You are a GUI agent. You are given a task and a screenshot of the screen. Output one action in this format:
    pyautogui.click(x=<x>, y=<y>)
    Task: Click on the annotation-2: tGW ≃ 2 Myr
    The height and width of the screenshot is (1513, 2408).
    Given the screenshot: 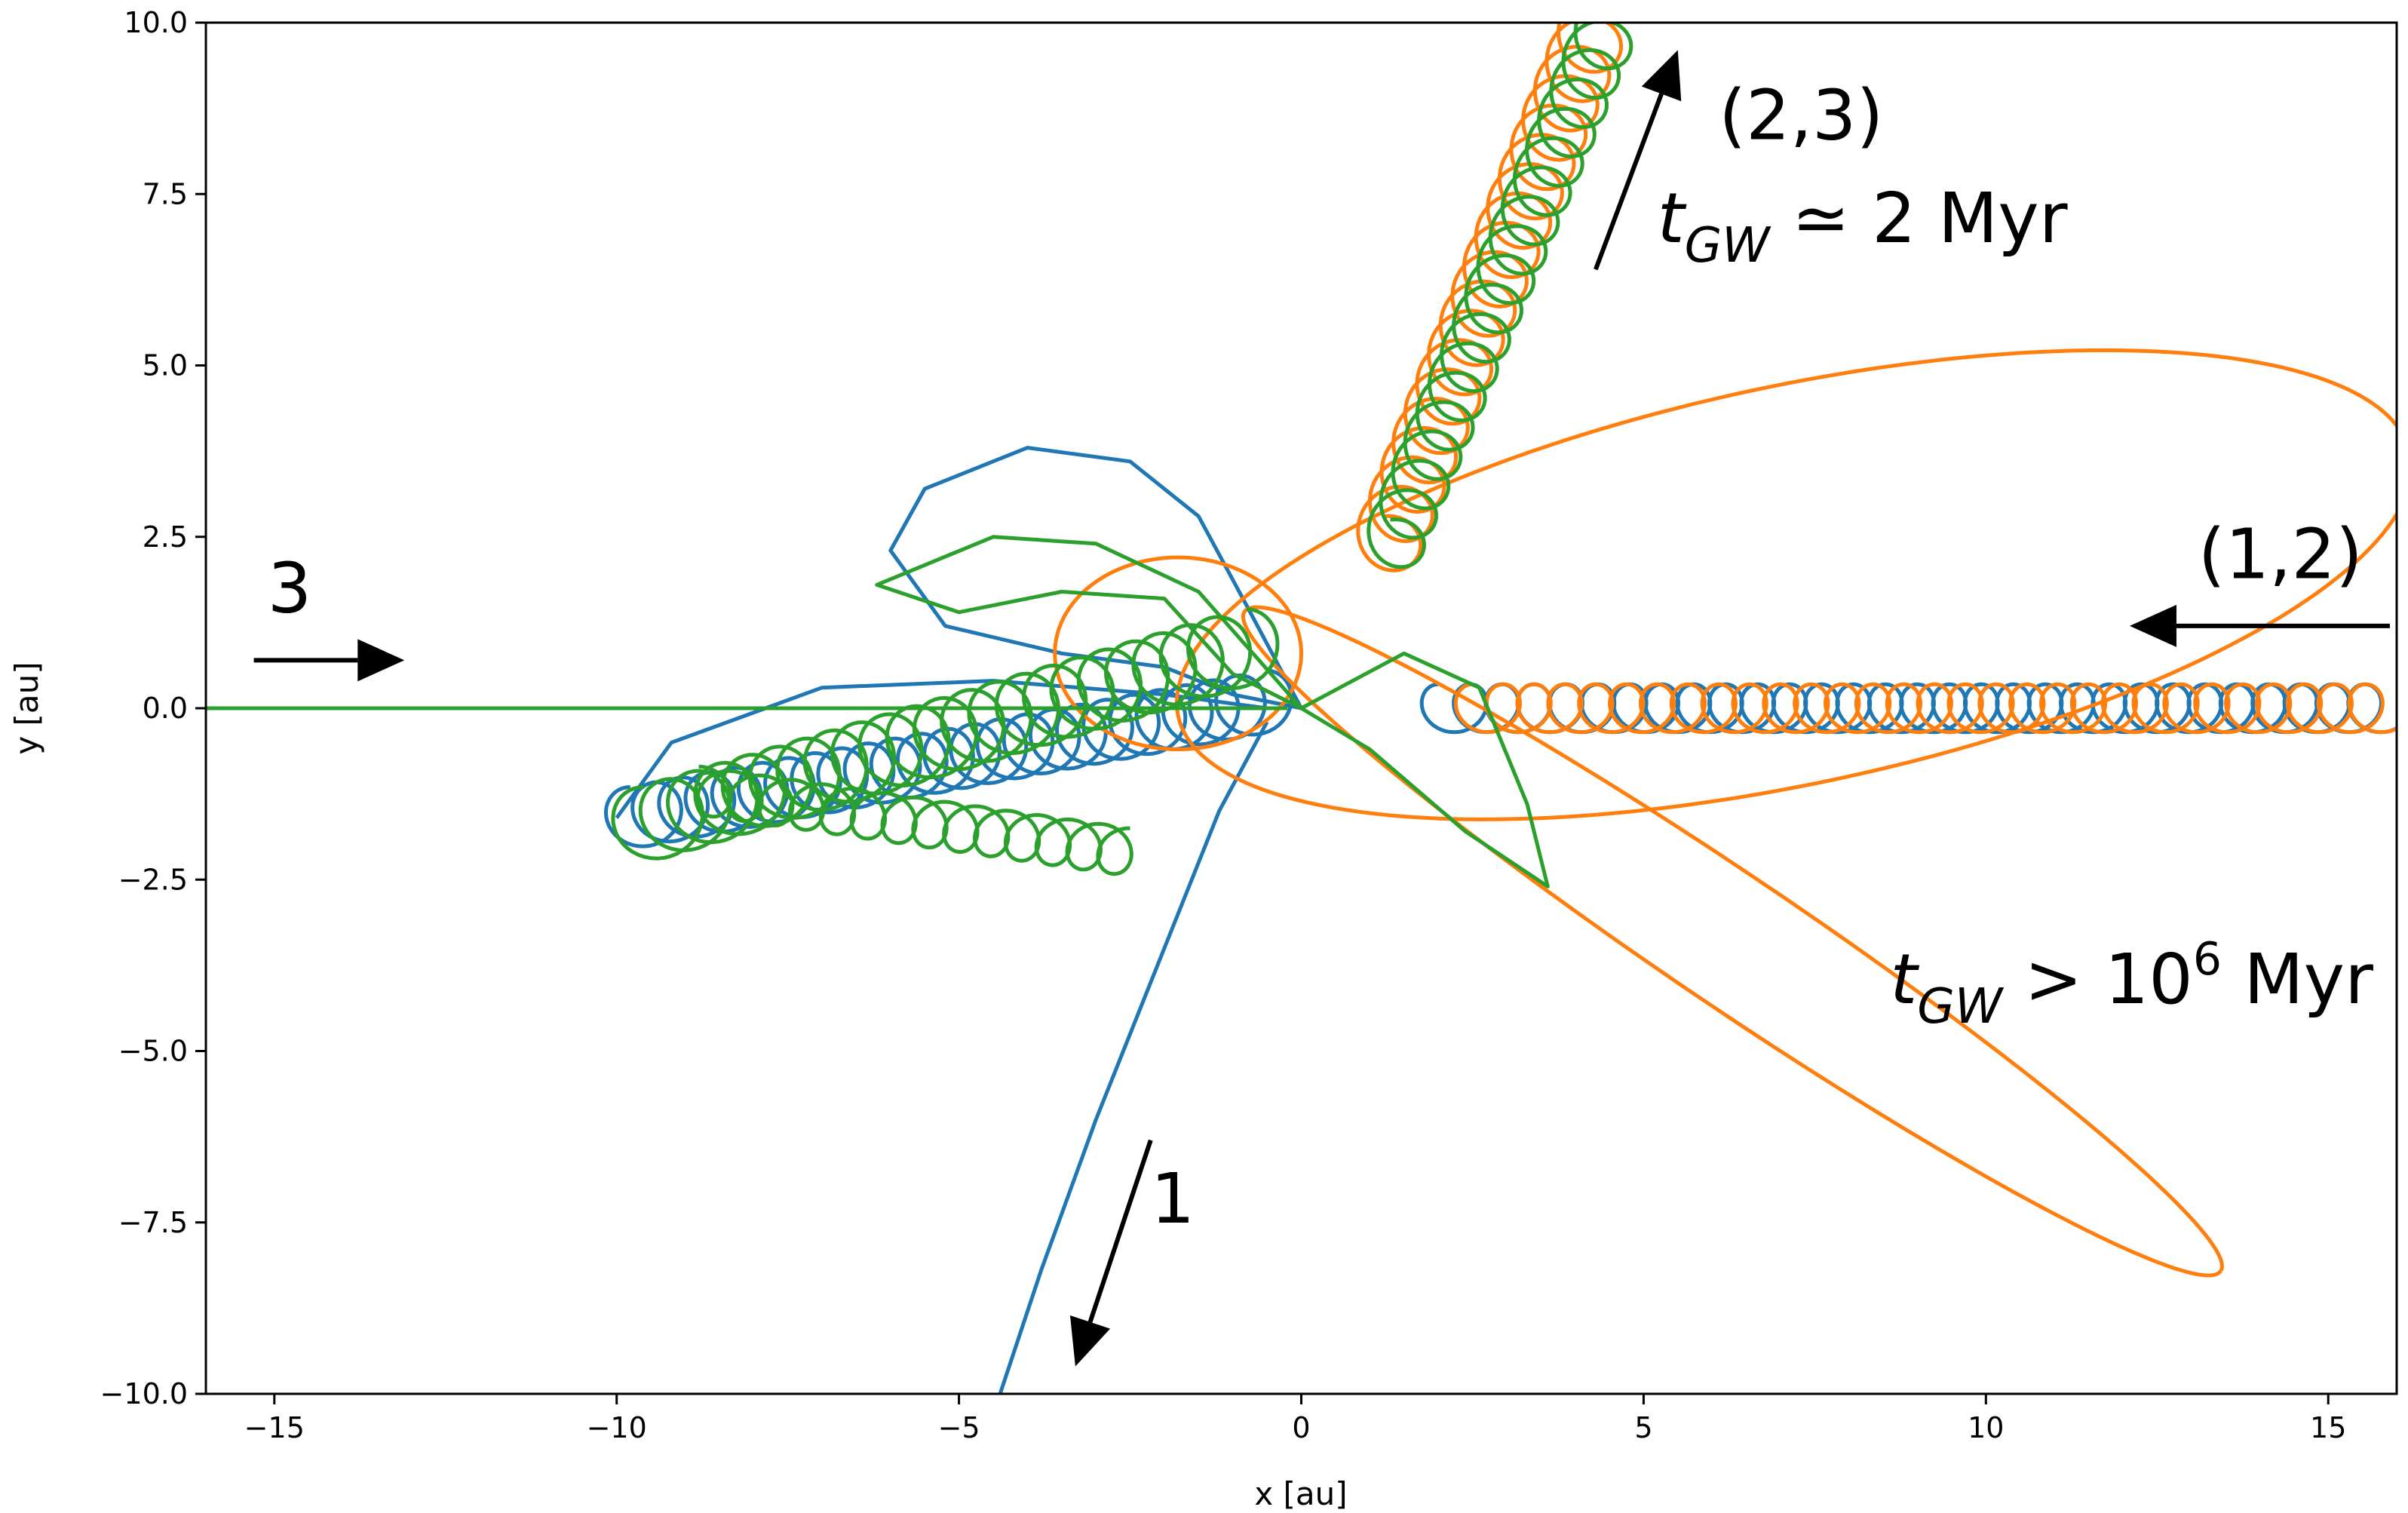 What is the action you would take?
    pyautogui.click(x=1863, y=226)
    